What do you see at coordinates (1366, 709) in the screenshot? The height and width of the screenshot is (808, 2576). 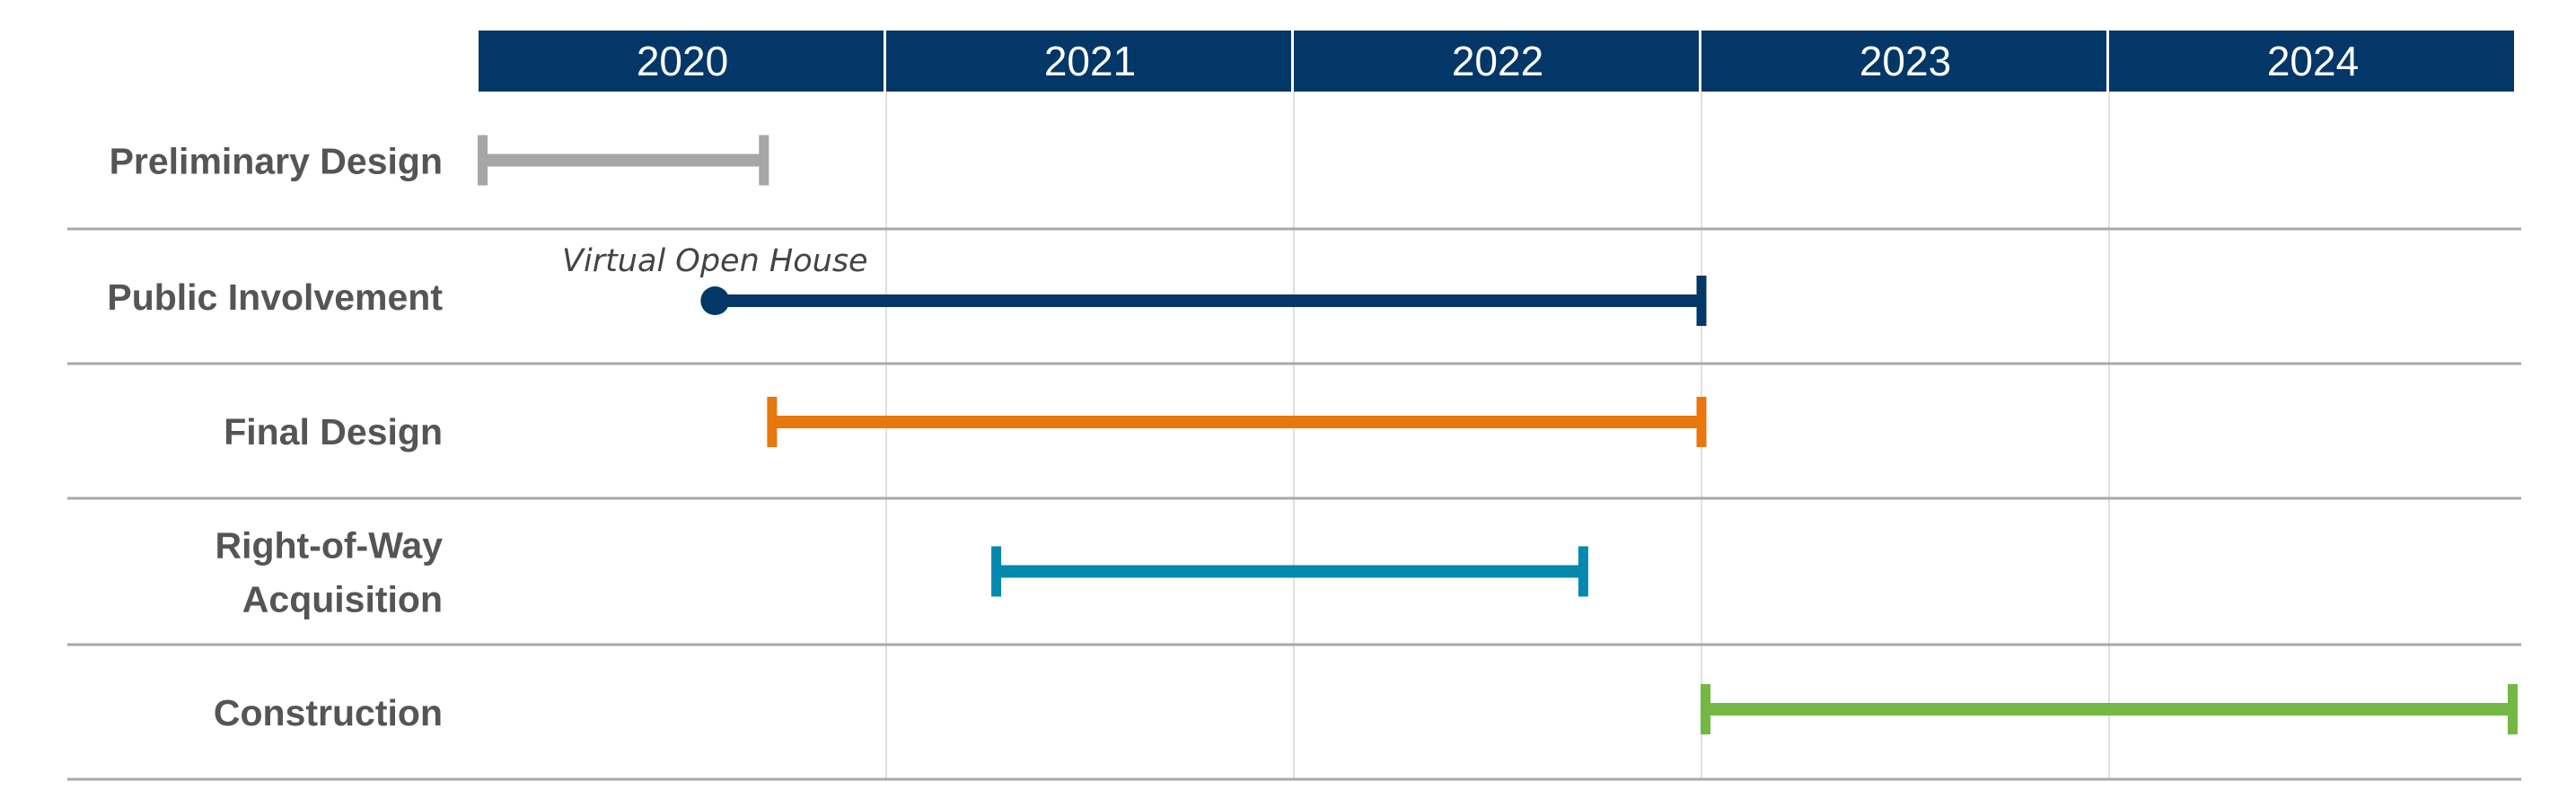 I see `task-row: Construction` at bounding box center [1366, 709].